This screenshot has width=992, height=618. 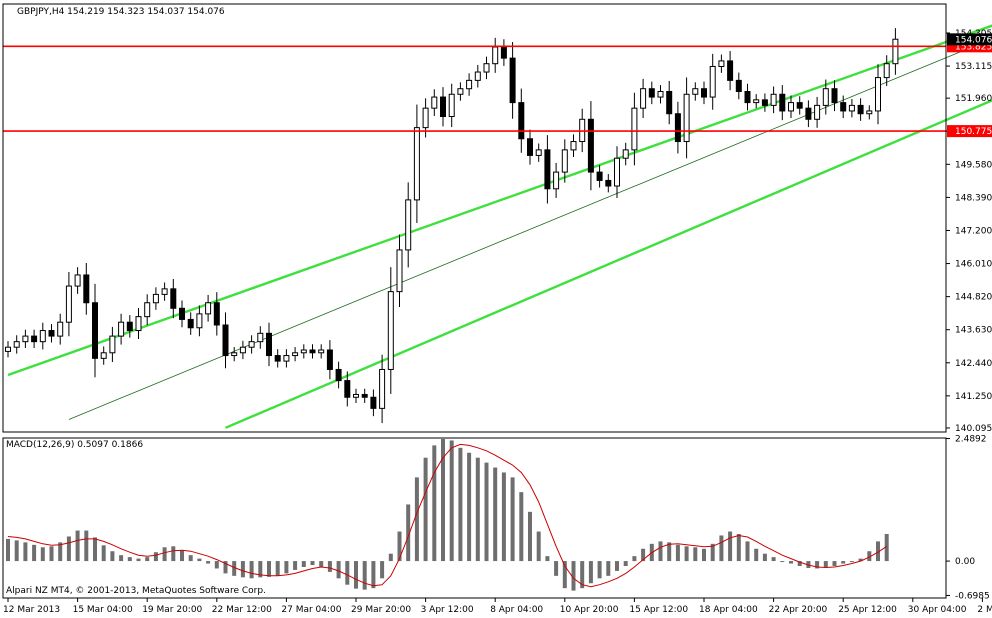 I want to click on level-label-box, so click(x=969, y=131).